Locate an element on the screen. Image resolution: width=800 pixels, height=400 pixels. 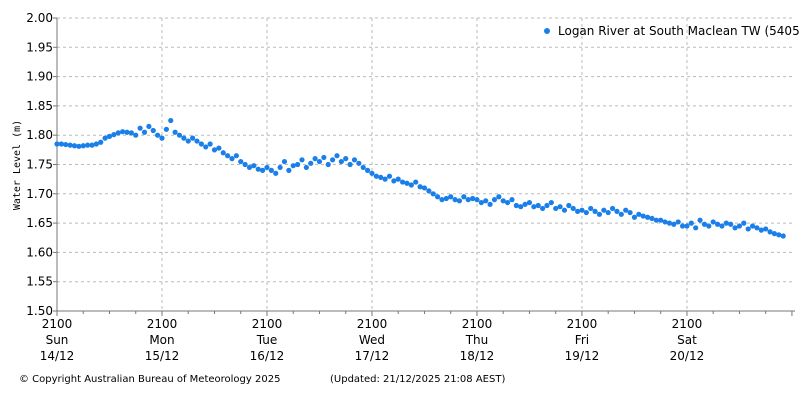
y-tick-label: 1.90 is located at coordinates (39, 77).